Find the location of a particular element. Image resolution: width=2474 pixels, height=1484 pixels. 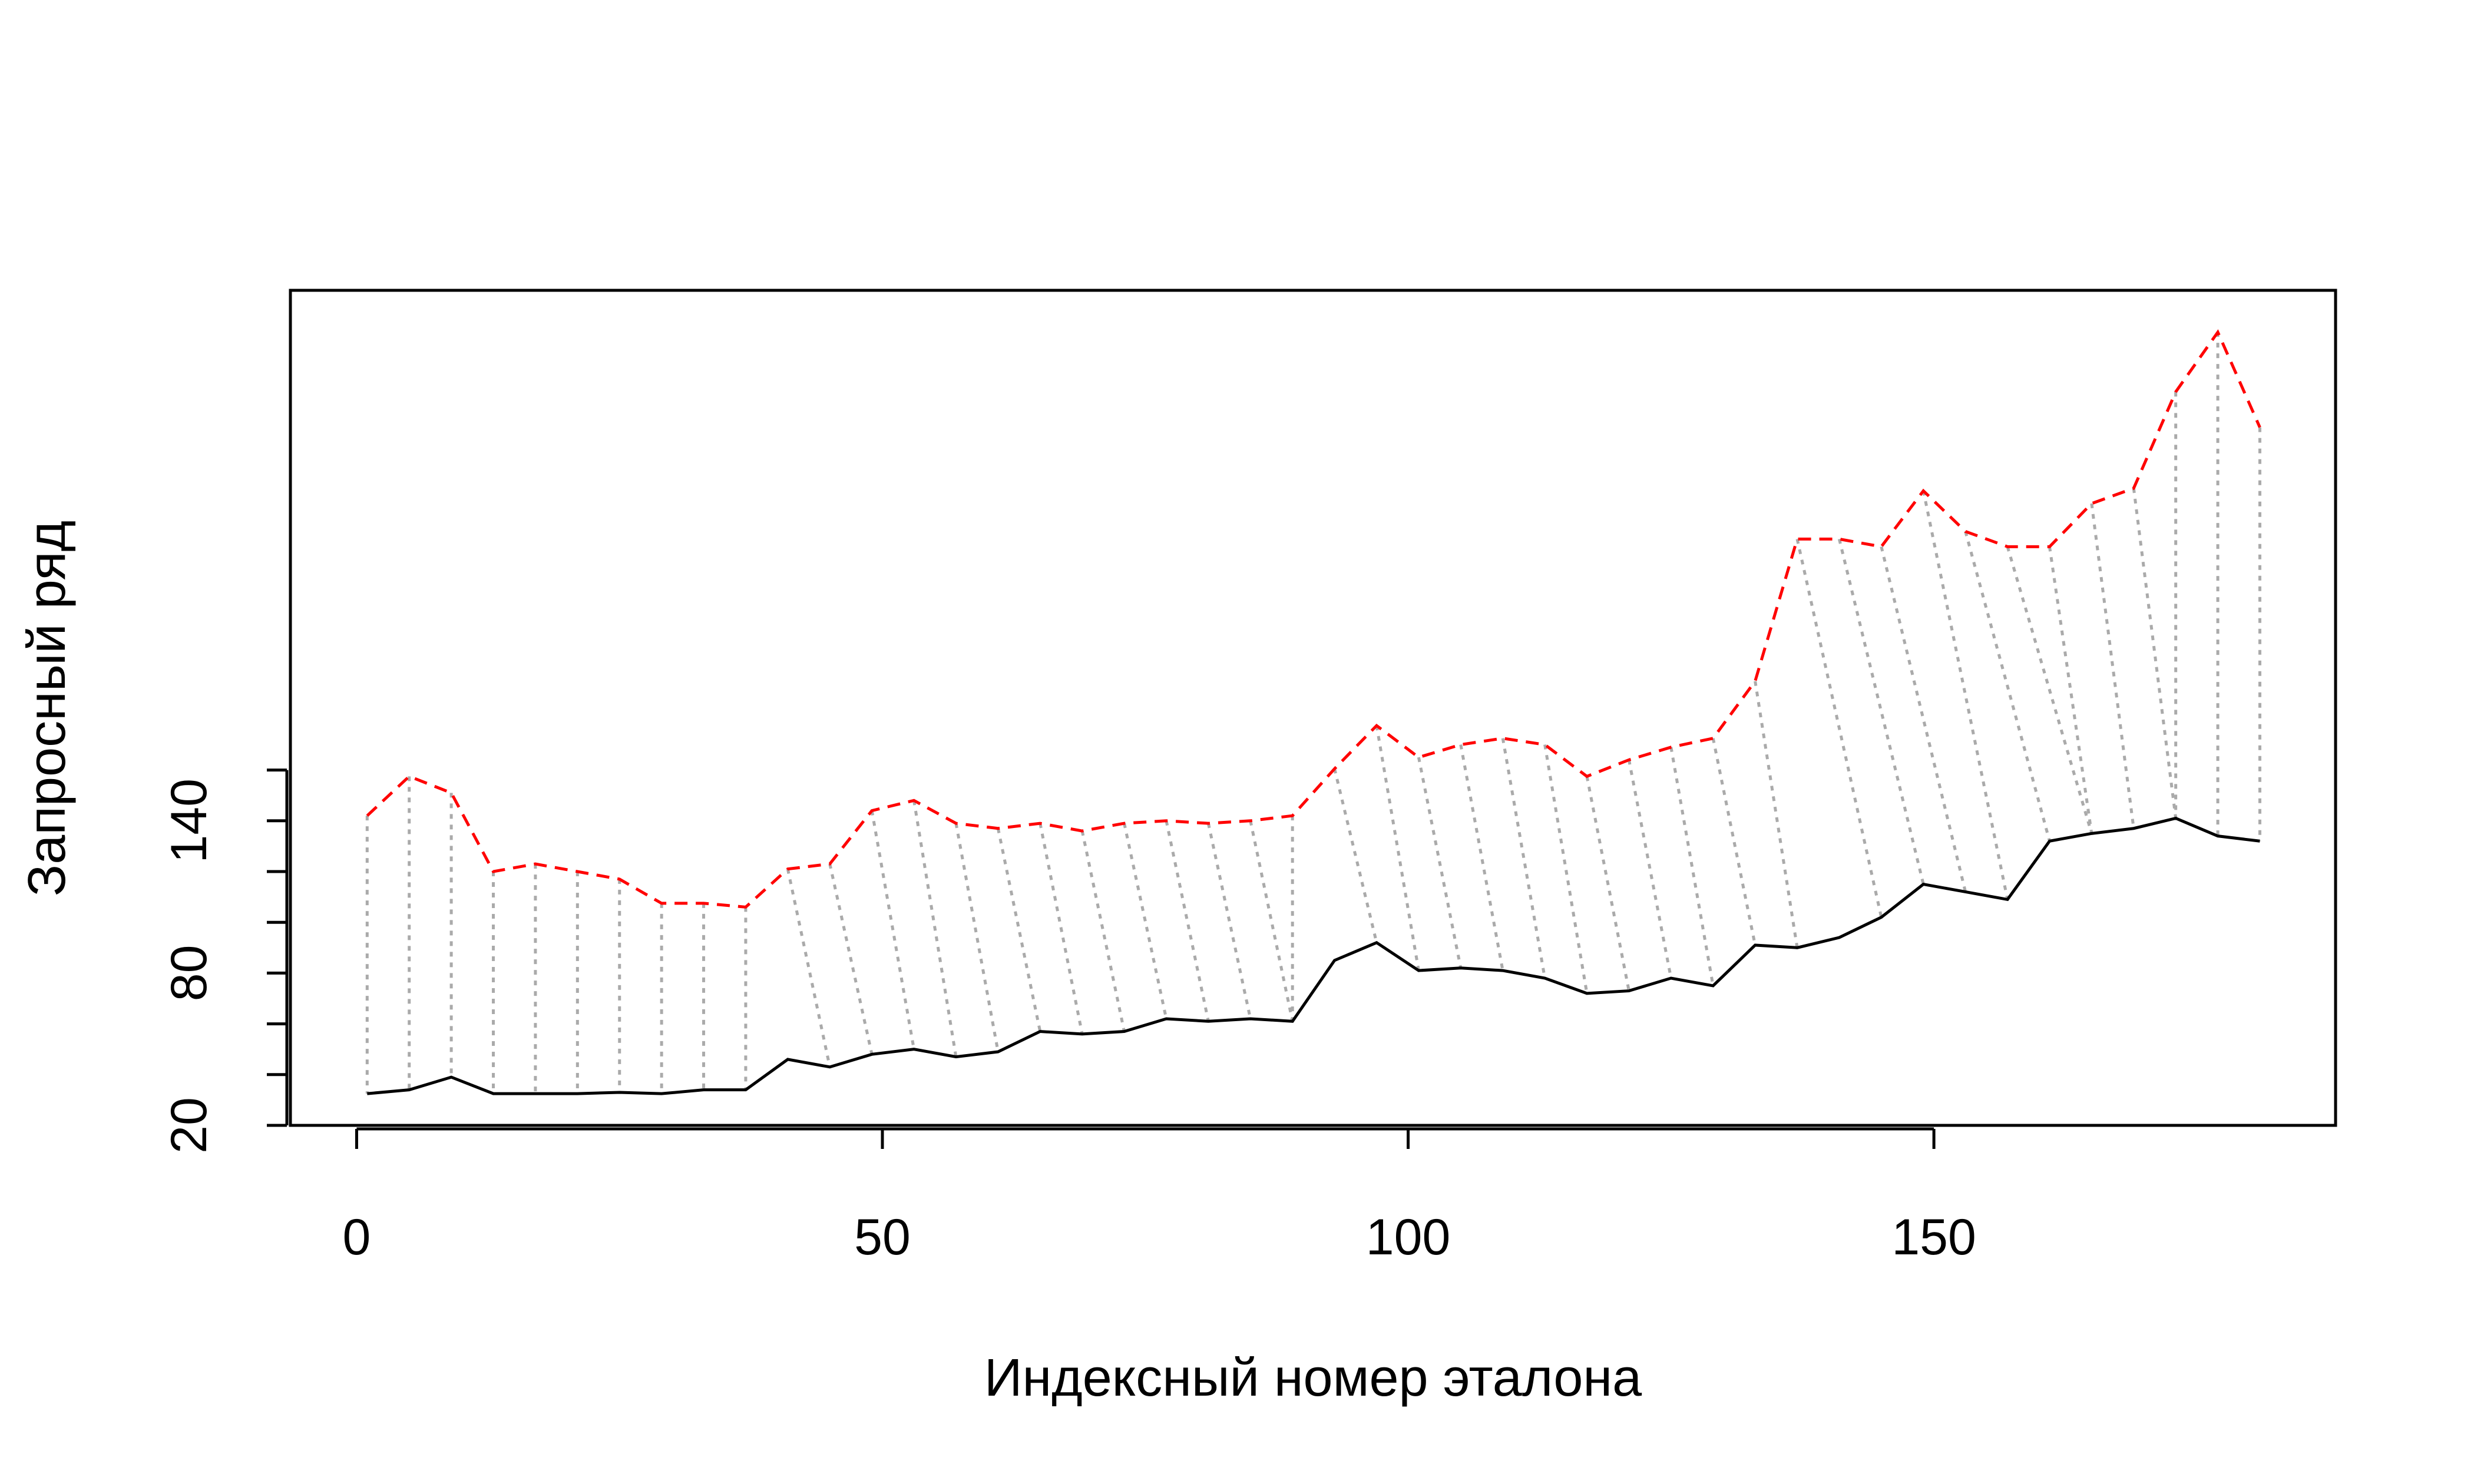

y-tick-label: 20 is located at coordinates (189, 1125).